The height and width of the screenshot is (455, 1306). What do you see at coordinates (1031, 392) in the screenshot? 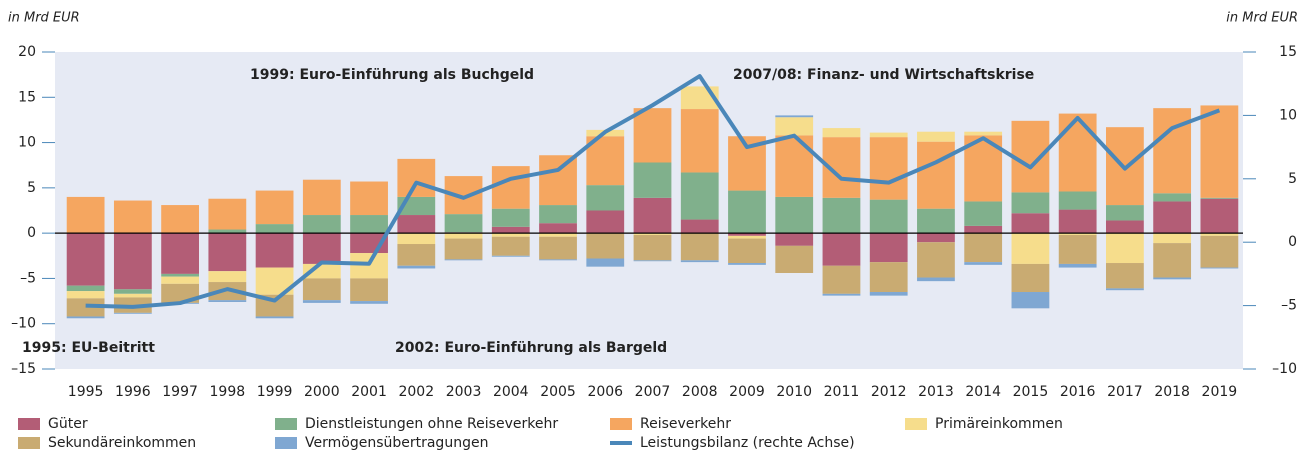
I see `x-tick-label: 2015` at bounding box center [1031, 392].